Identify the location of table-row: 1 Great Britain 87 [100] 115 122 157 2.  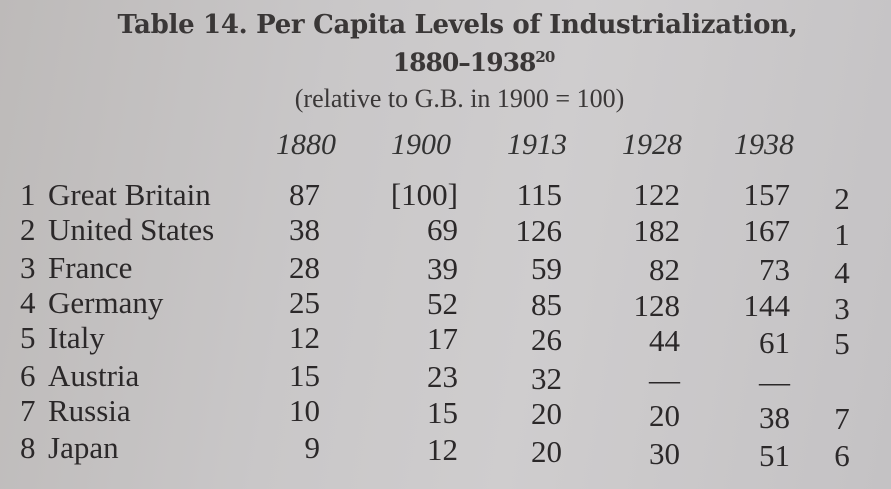
(445, 196).